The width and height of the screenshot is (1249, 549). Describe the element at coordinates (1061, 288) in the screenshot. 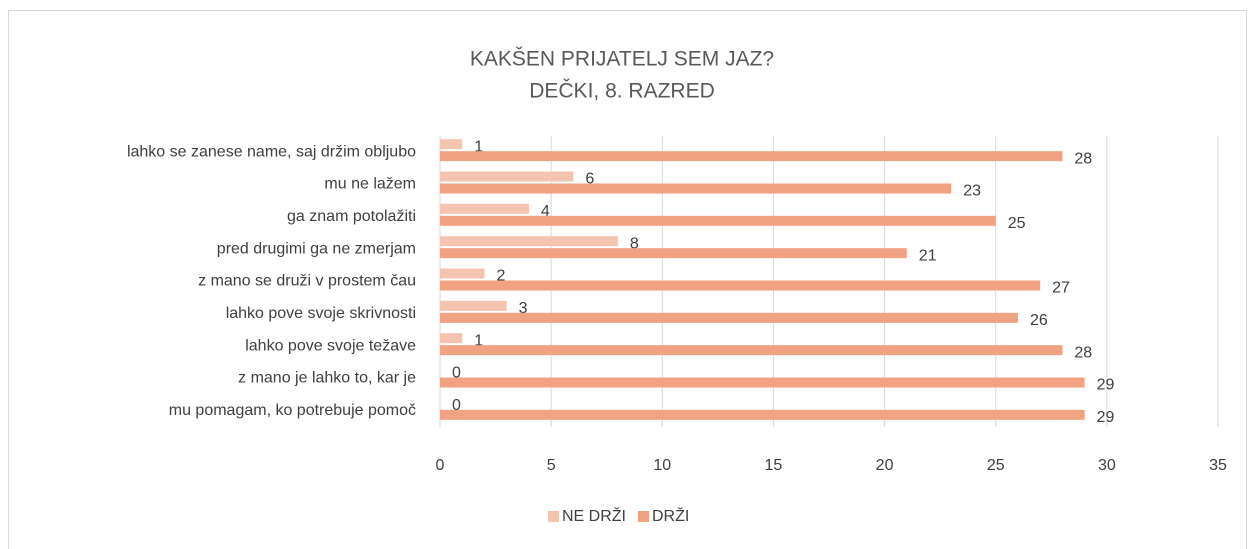

I see `value-label: 27` at that location.